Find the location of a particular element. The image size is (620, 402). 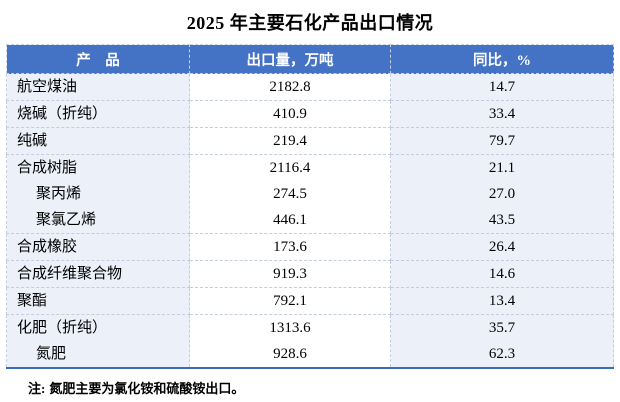

export-line: 2116.4 is located at coordinates (290, 168).